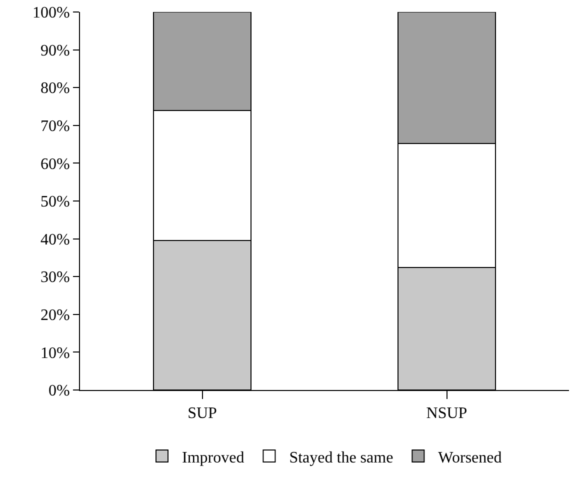  Describe the element at coordinates (55, 277) in the screenshot. I see `y-tick-label: 30%` at that location.